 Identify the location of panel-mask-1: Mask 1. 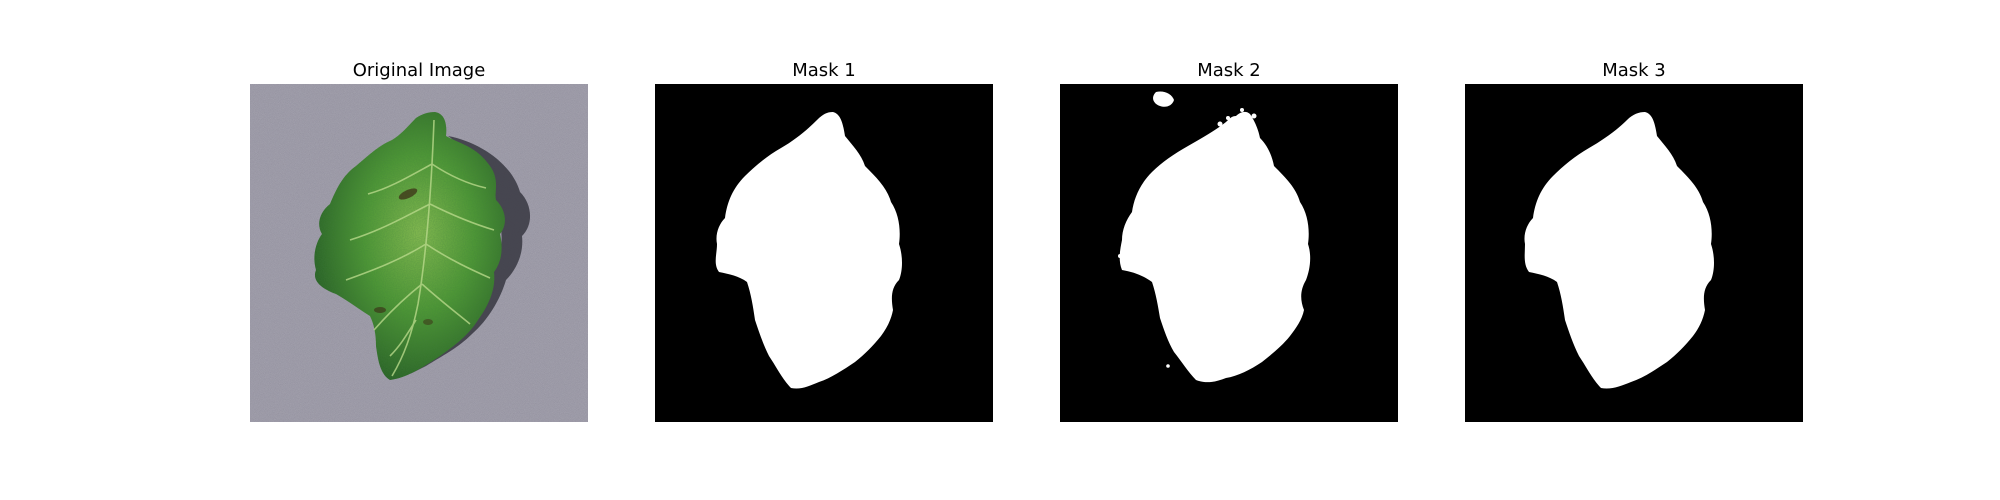
(824, 240).